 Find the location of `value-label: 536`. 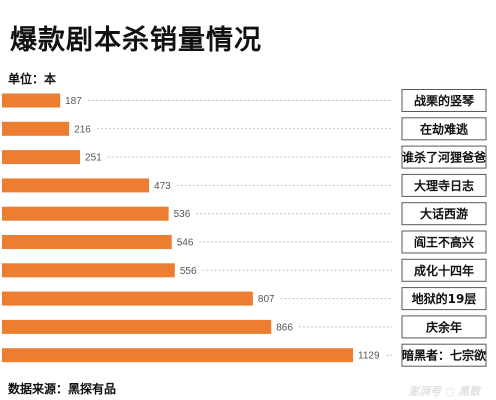

value-label: 536 is located at coordinates (182, 214).